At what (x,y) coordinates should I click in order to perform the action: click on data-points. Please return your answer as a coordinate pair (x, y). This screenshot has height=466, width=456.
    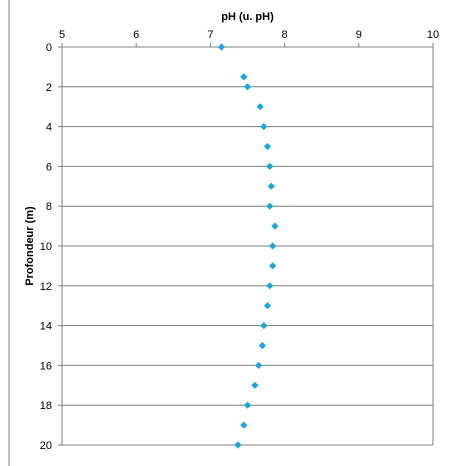
    Looking at the image, I should click on (248, 246).